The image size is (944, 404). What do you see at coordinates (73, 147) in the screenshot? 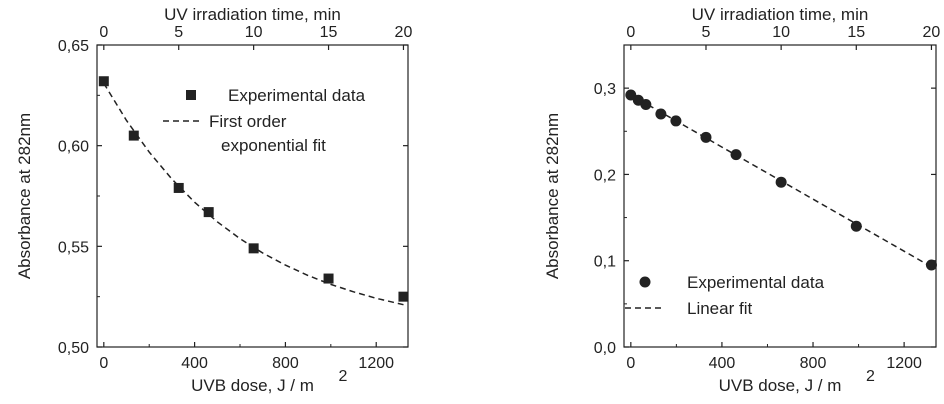
I see `y-tick-label: 0,60` at bounding box center [73, 147].